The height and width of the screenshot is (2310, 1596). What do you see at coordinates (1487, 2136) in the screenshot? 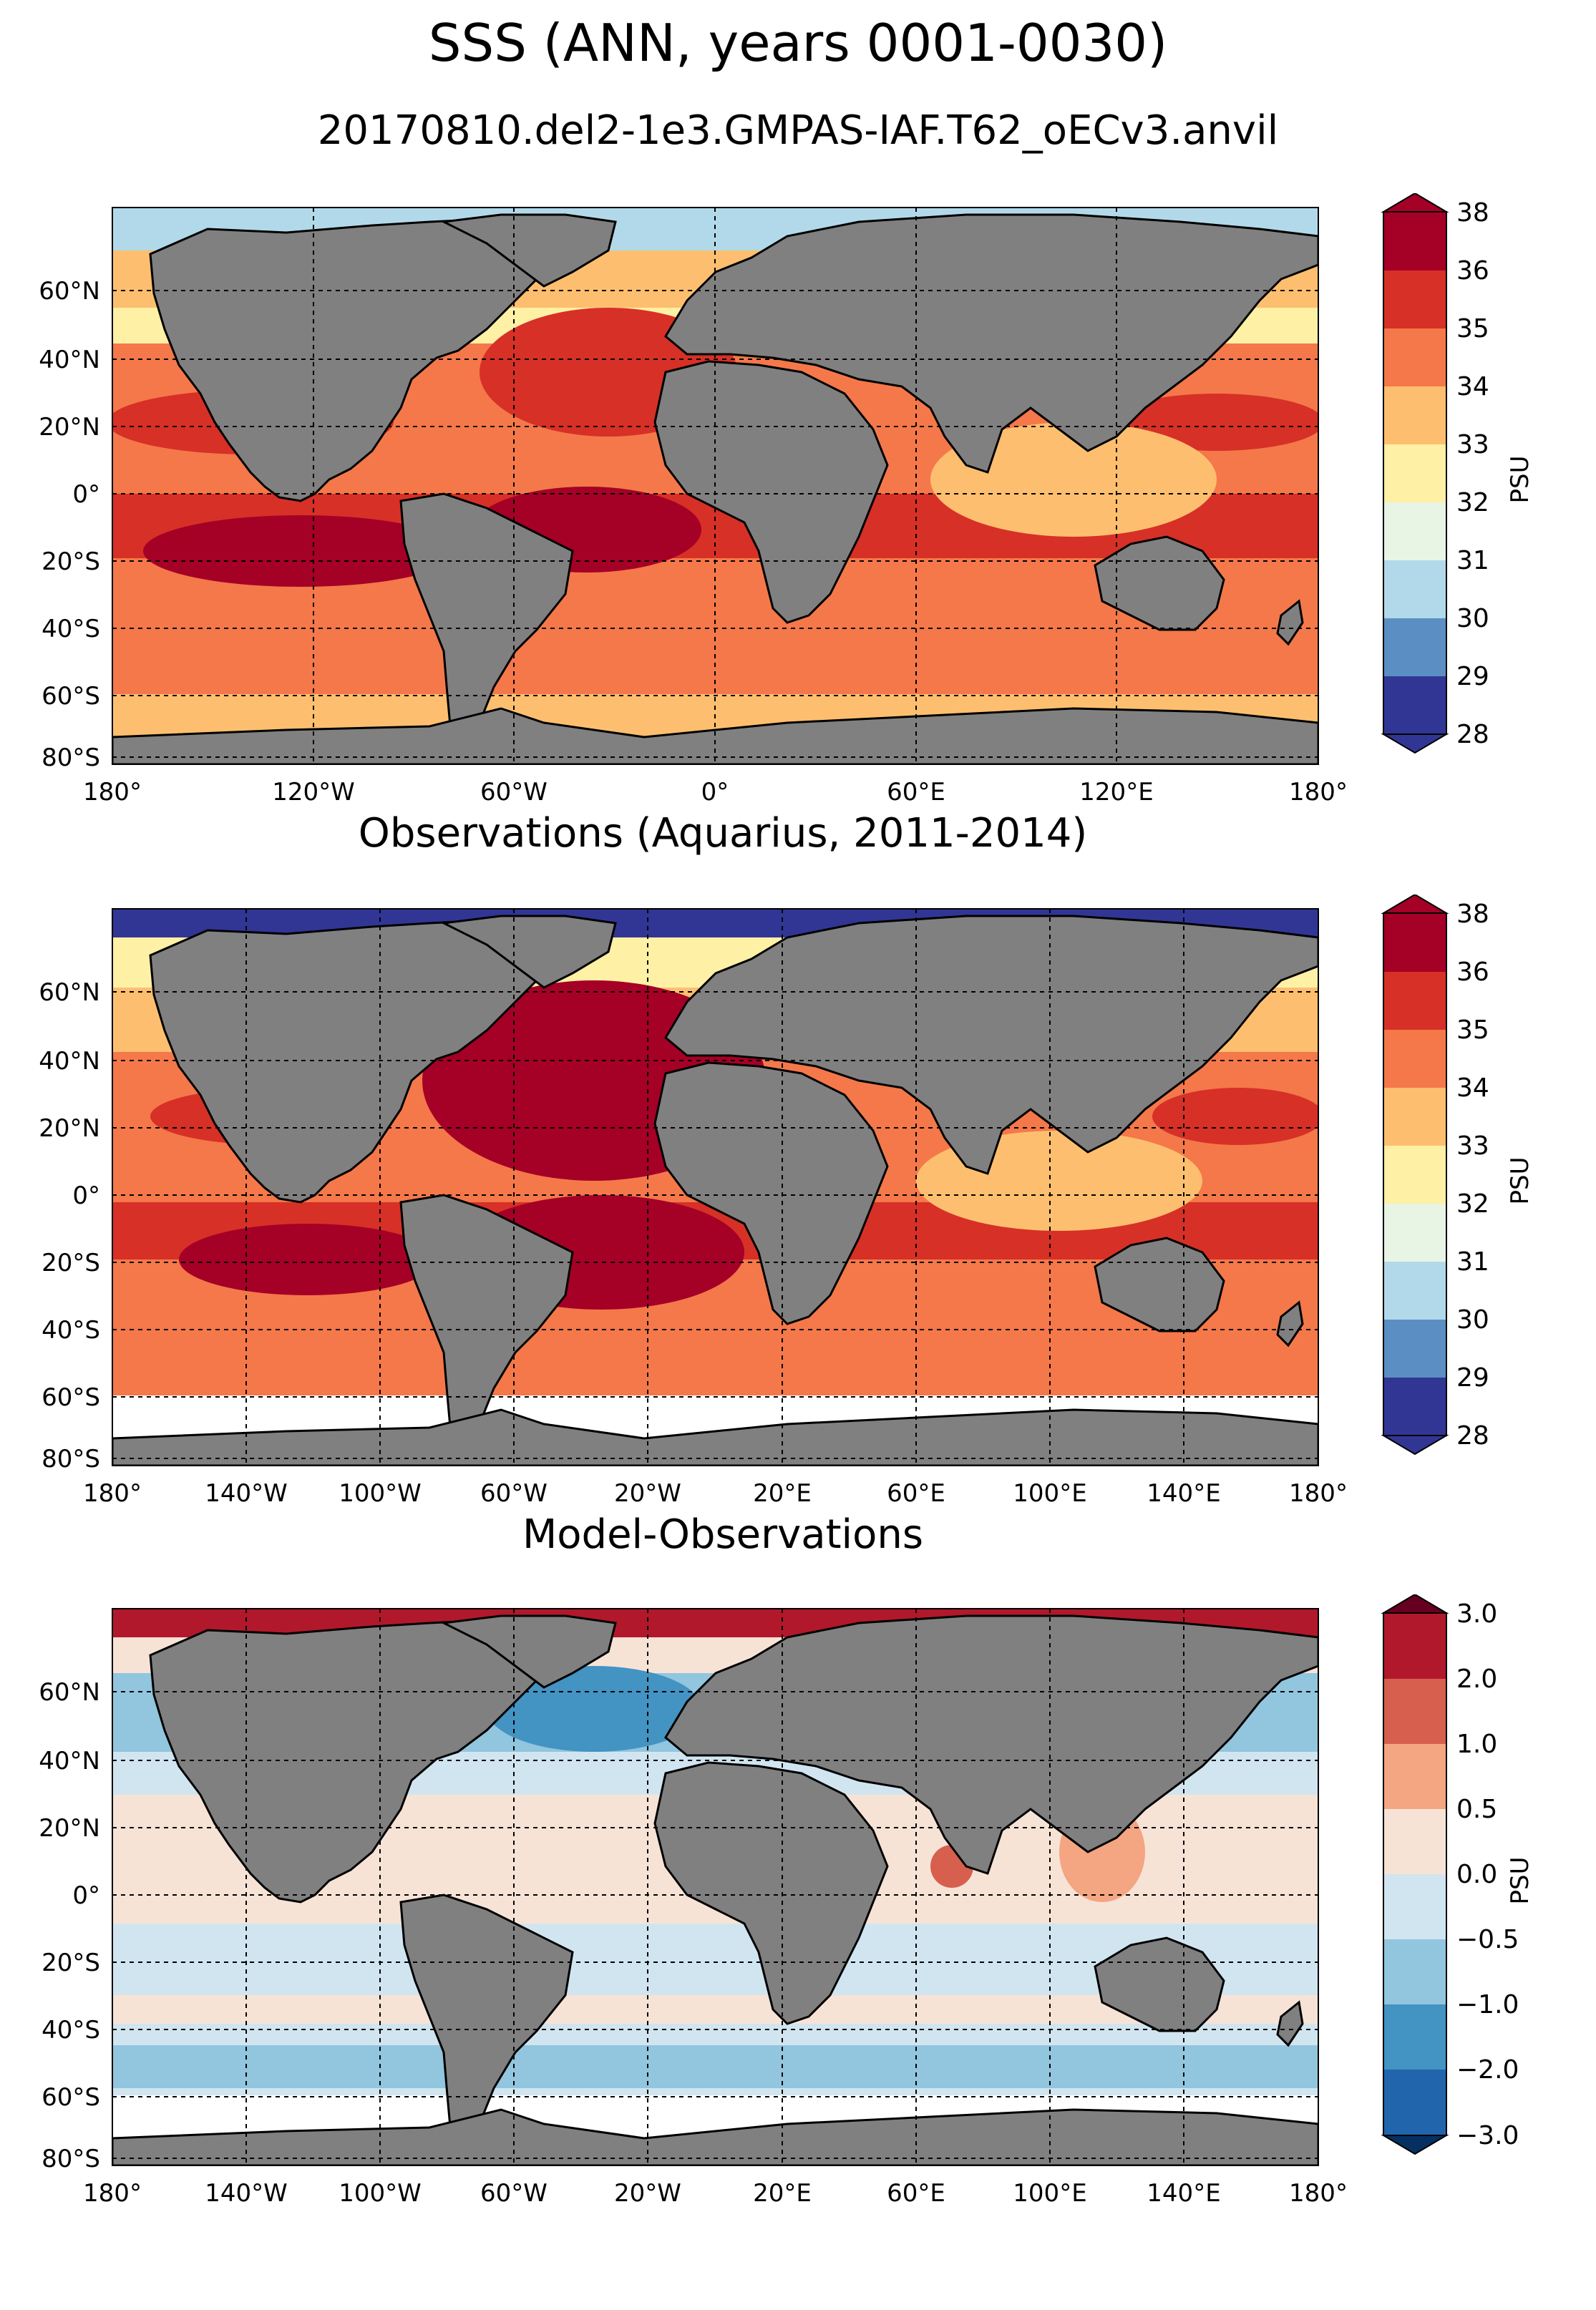
I see `colorbar-tick: −3.0` at bounding box center [1487, 2136].